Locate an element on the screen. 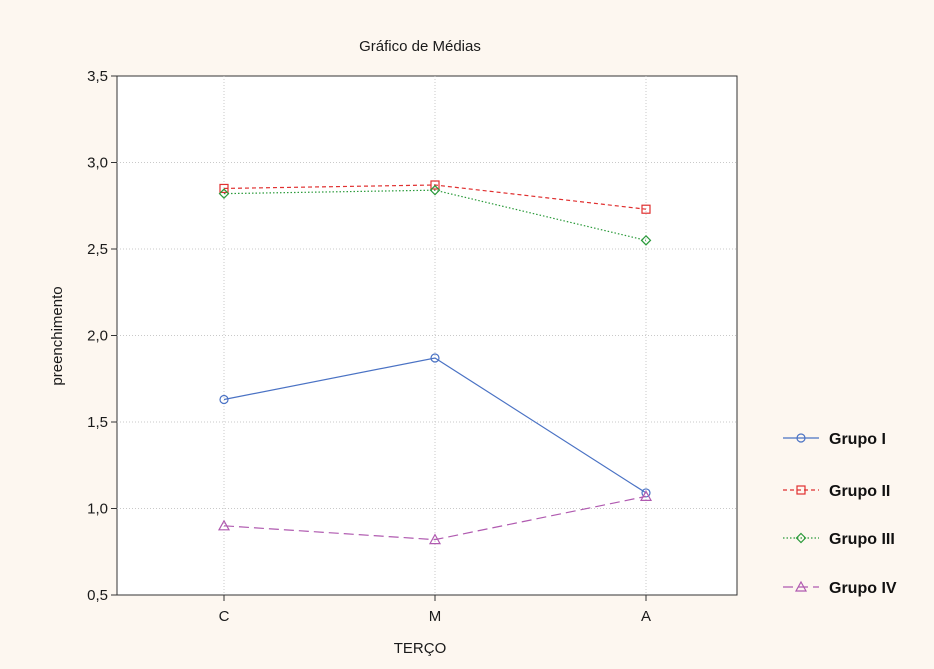  x-tick-label: C is located at coordinates (224, 616).